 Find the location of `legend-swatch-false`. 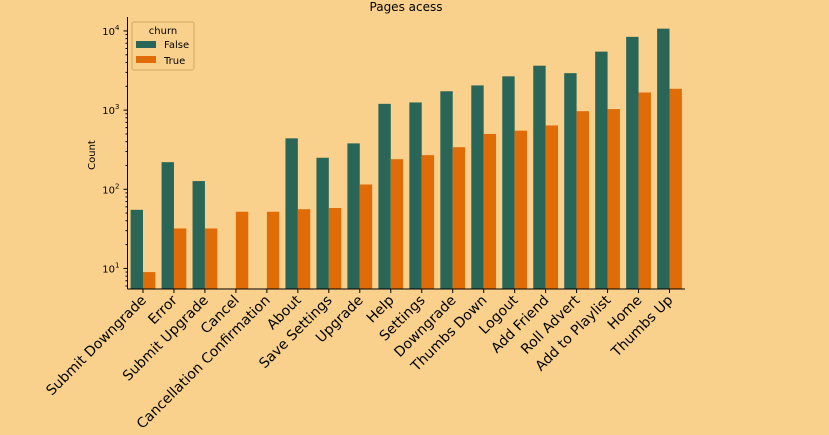

legend-swatch-false is located at coordinates (146, 44).